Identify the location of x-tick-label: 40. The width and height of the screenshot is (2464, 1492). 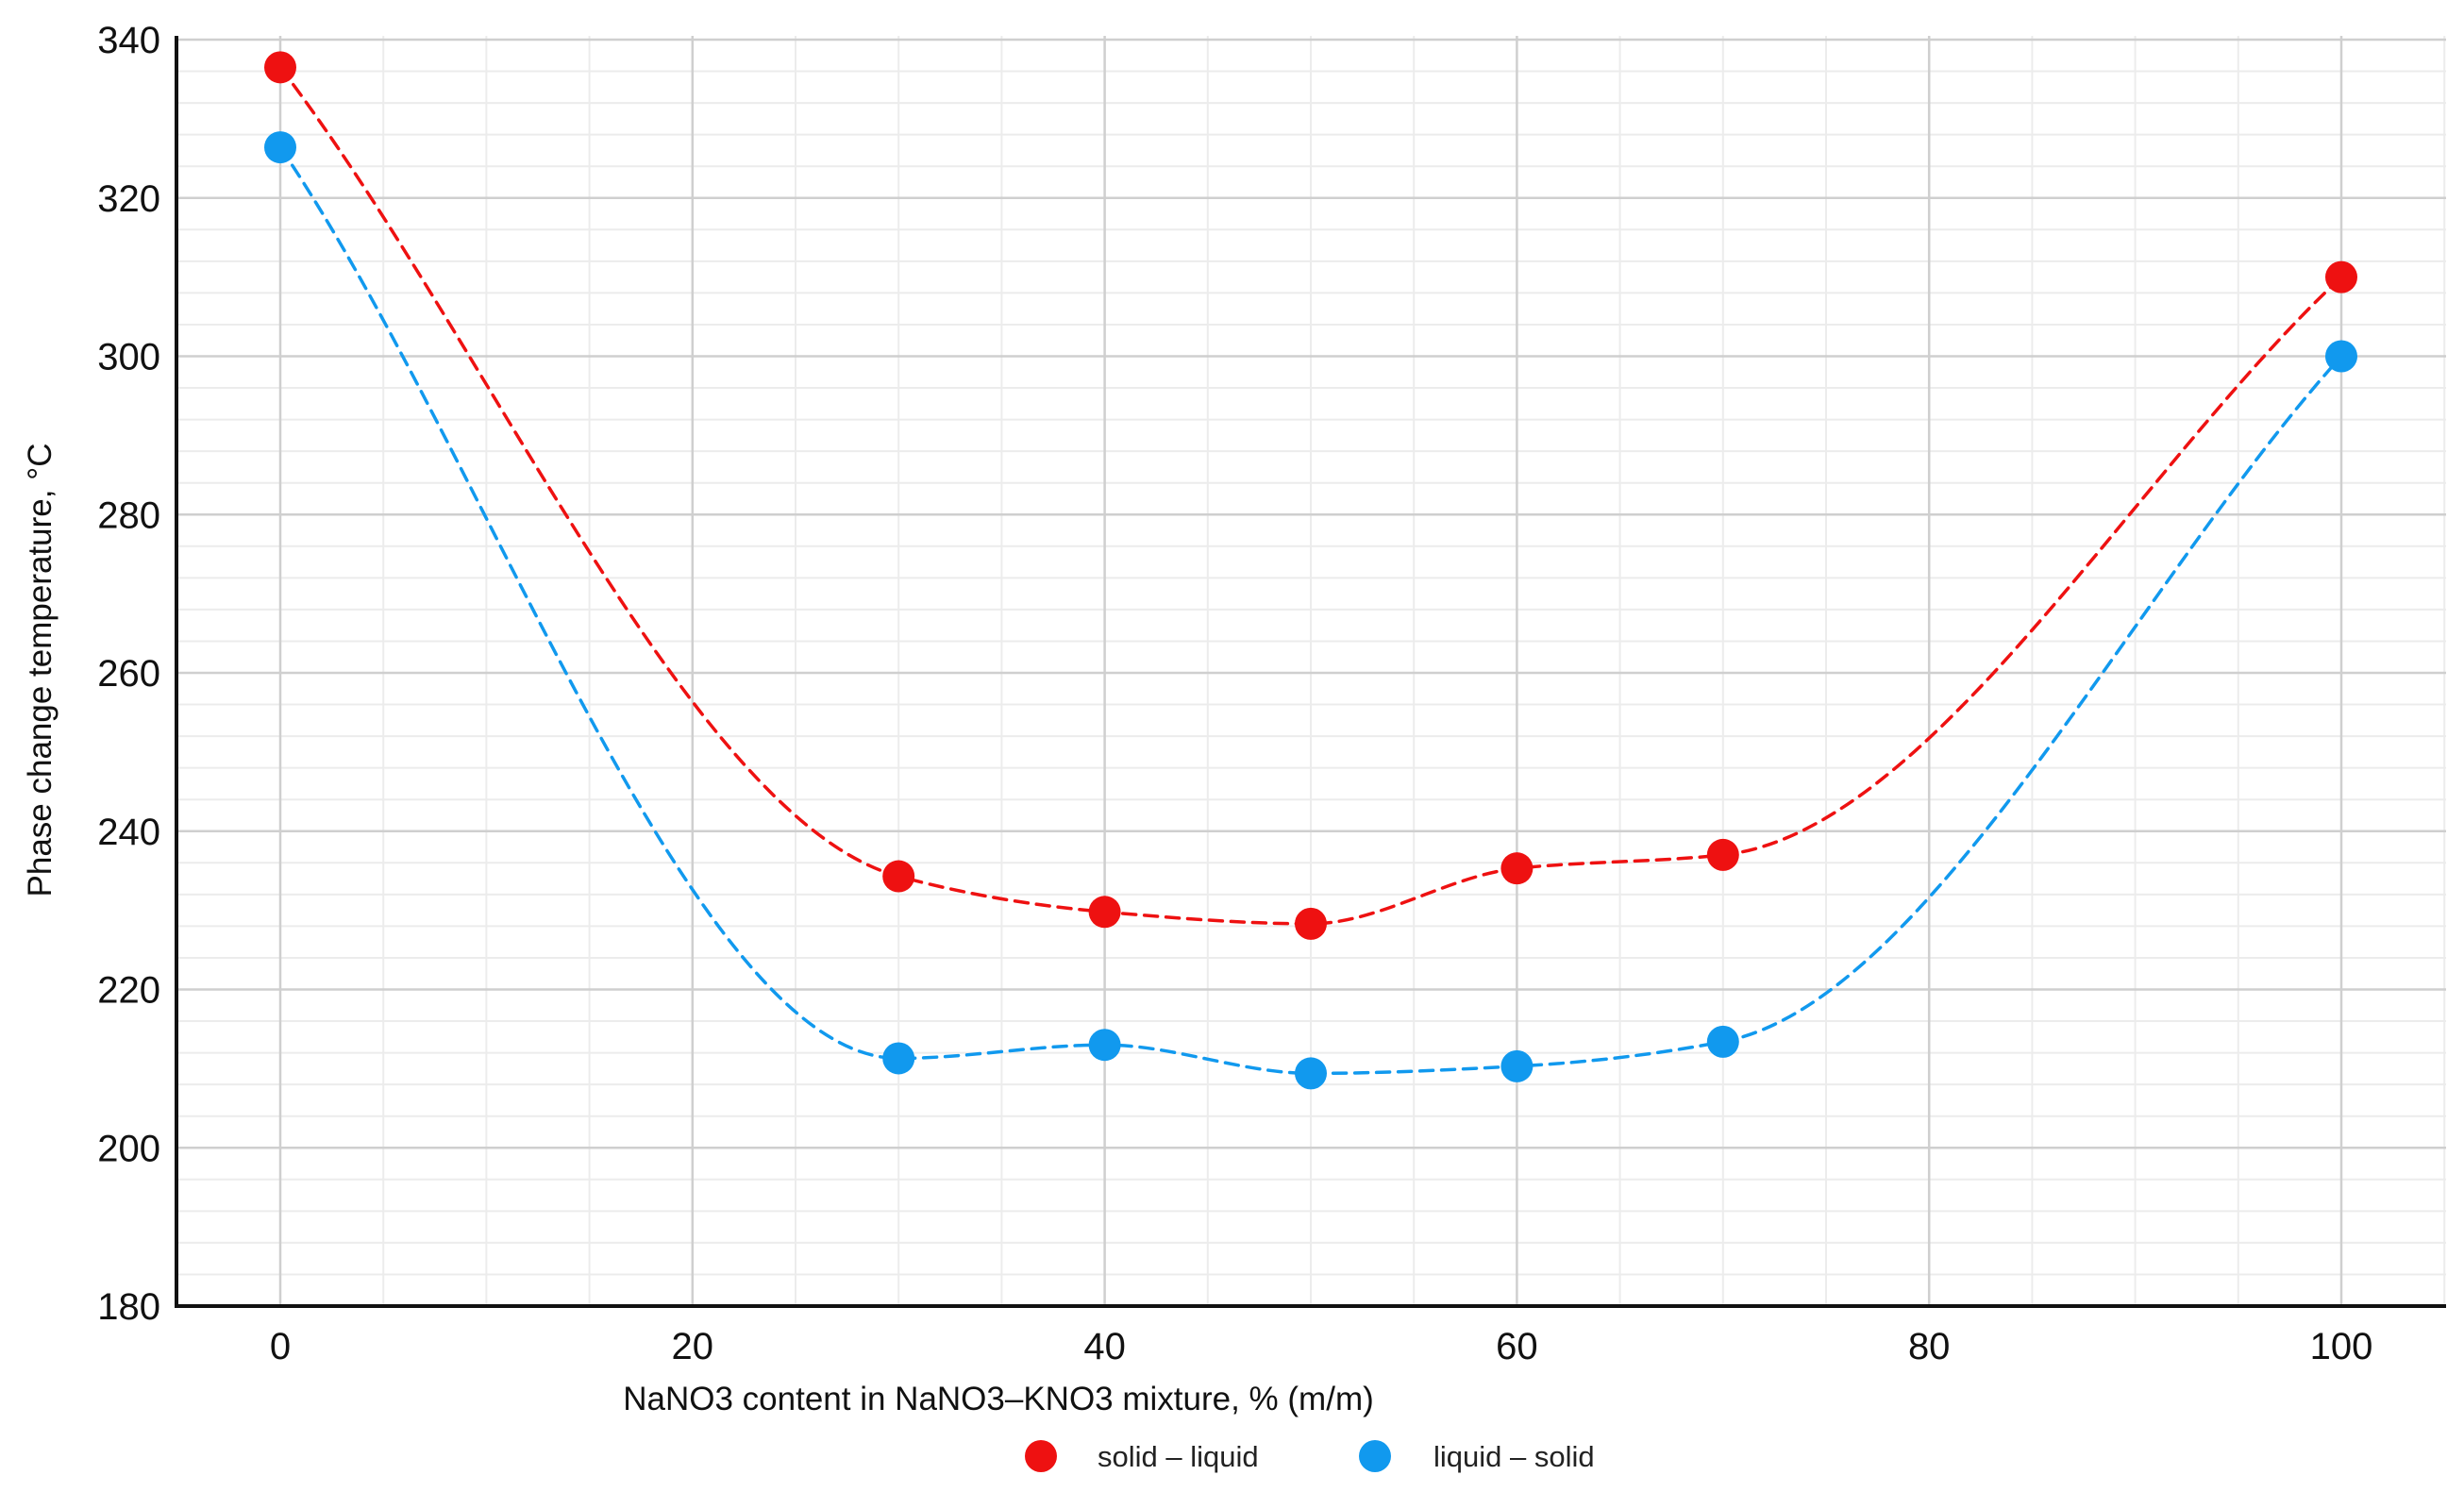
(1104, 1346).